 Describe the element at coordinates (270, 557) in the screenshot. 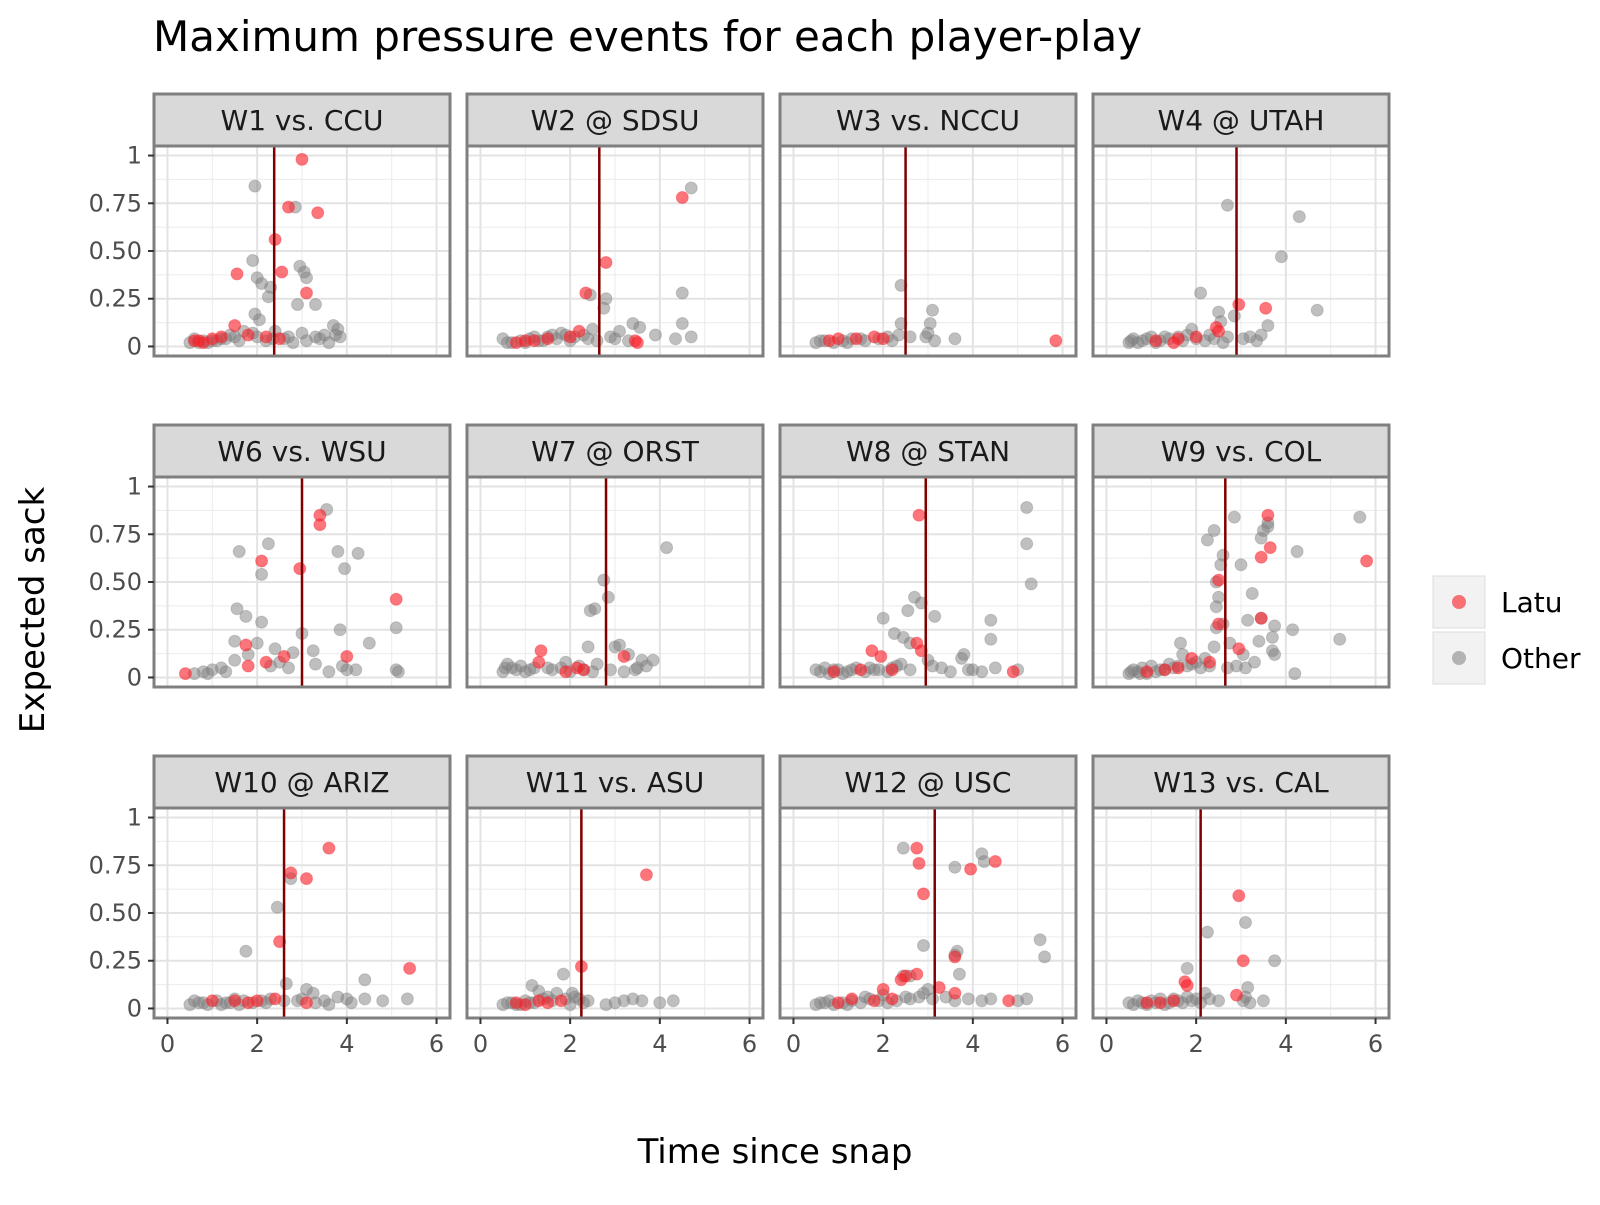

I see `panel-w6-vs-wsu: W6 vs. WSU 0 0.25 0.50 0.75 1` at that location.